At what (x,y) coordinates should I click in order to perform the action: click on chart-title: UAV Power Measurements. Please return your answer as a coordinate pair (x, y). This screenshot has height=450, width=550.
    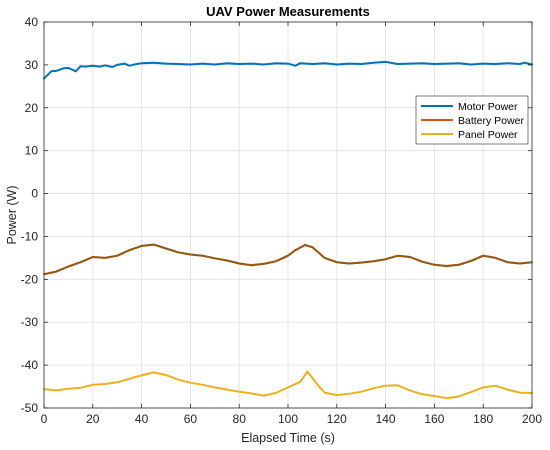
    Looking at the image, I should click on (288, 11).